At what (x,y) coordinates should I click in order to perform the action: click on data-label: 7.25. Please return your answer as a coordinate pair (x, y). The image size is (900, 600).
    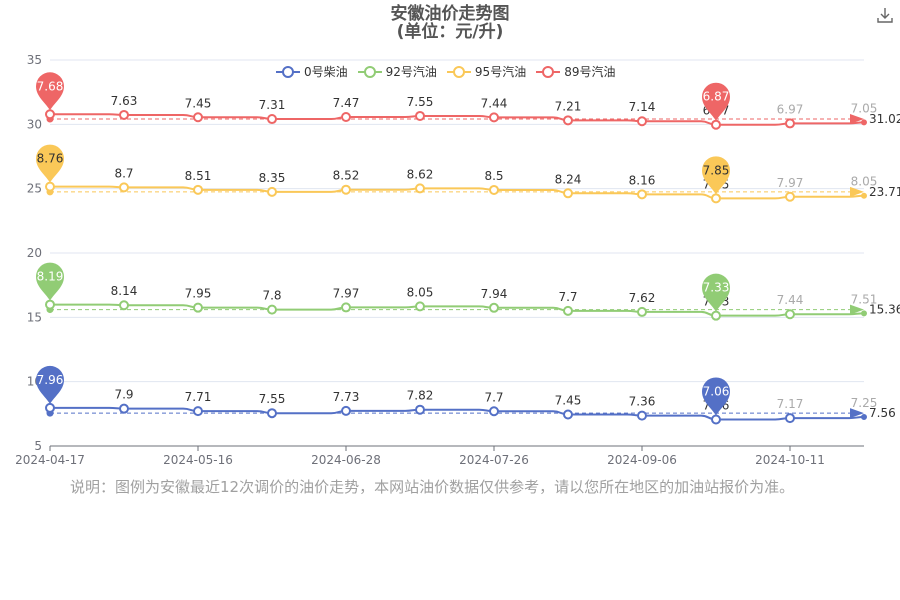
    Looking at the image, I should click on (864, 403).